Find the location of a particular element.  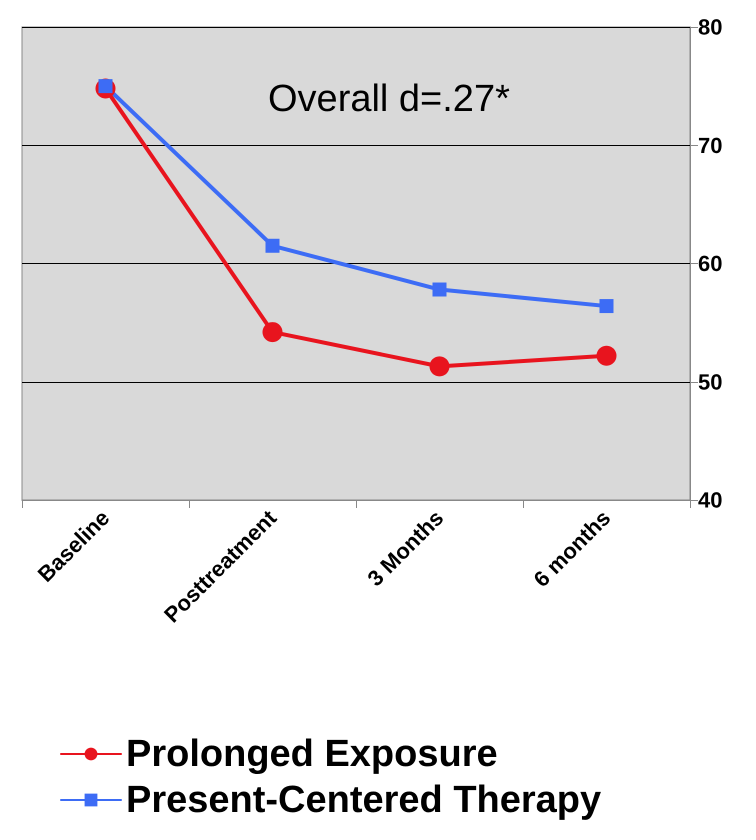

y-tick-label: 80 is located at coordinates (710, 27).